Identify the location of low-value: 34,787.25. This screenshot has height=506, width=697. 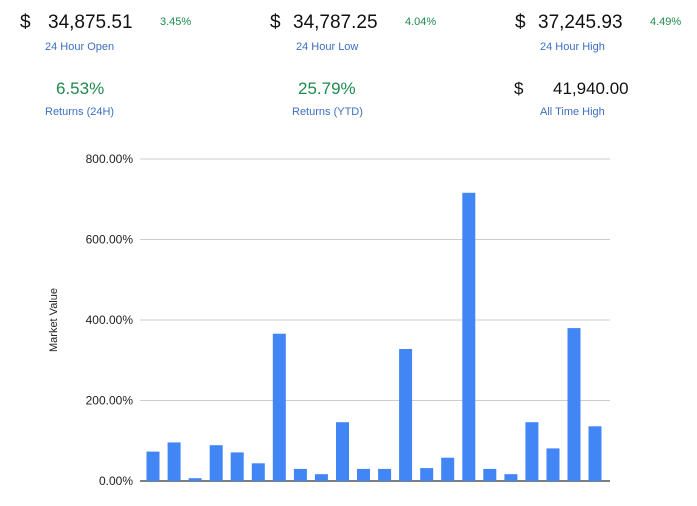
(335, 22).